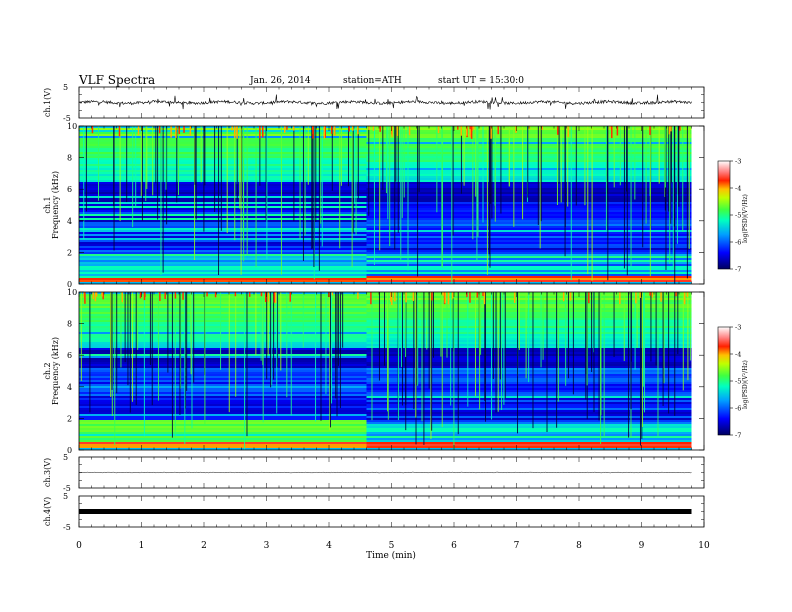  Describe the element at coordinates (69, 158) in the screenshot. I see `y-tick-label: 8` at that location.